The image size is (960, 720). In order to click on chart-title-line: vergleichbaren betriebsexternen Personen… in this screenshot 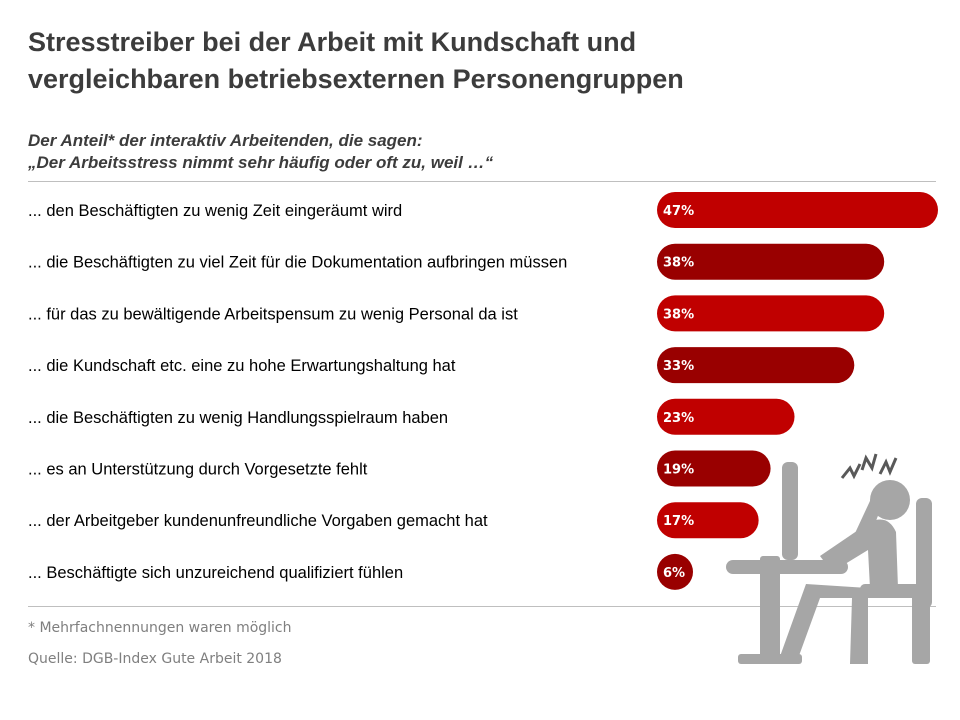, I will do `click(356, 79)`.